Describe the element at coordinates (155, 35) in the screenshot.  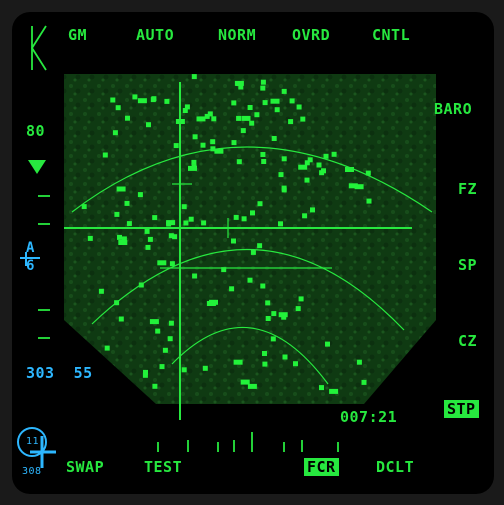
I see `auto-button: AUTO` at that location.